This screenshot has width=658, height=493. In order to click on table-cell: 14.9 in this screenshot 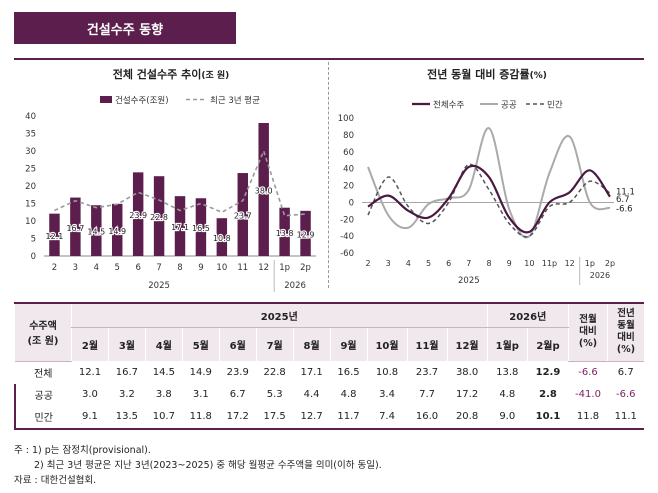, I will do `click(200, 372)`.